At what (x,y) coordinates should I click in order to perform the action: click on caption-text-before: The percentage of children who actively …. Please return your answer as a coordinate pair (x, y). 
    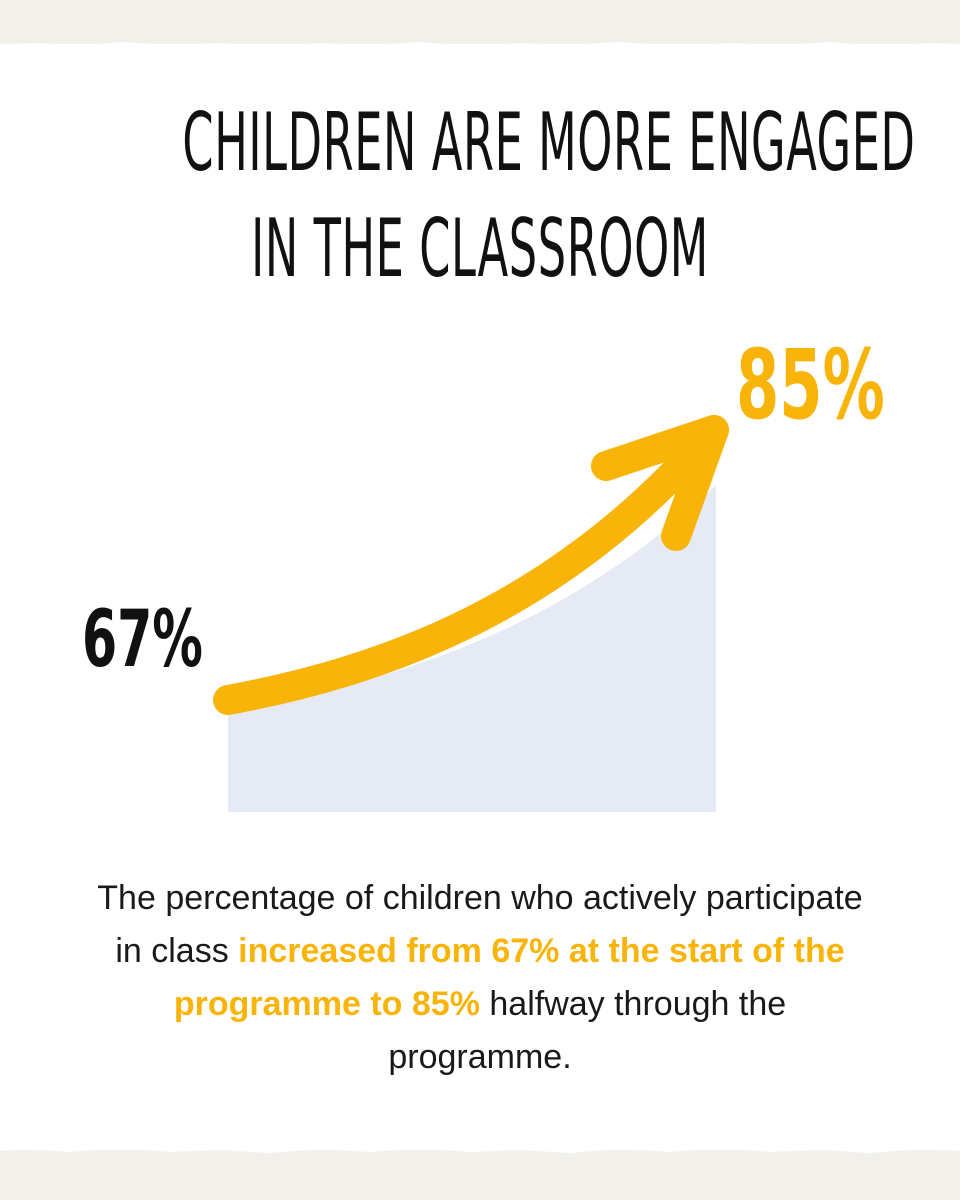
    Looking at the image, I should click on (480, 924).